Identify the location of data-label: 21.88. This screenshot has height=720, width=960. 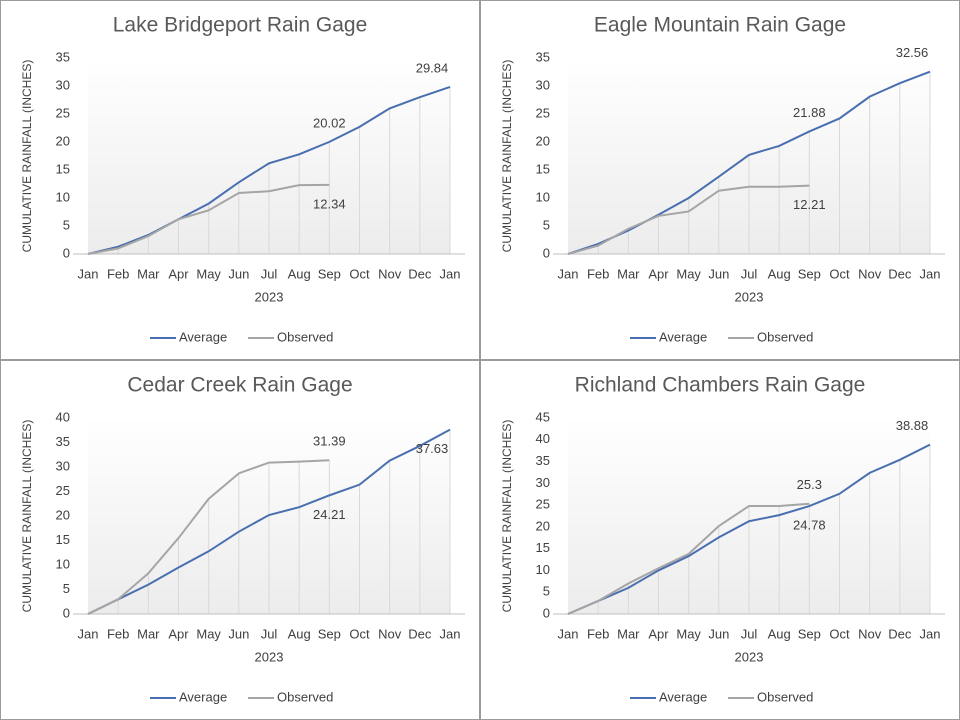
(809, 112).